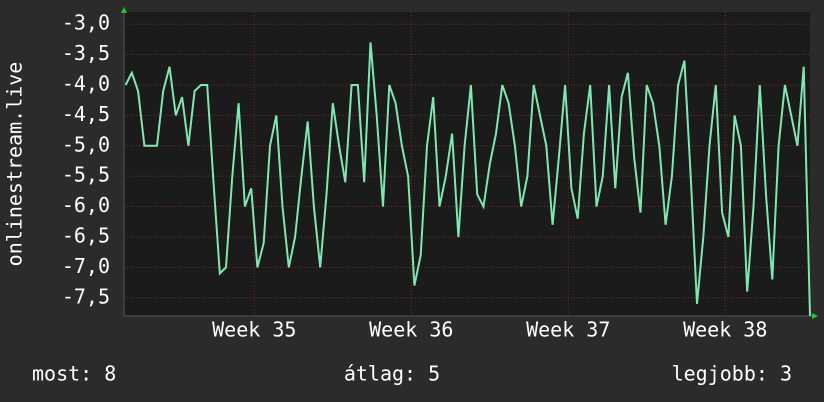 This screenshot has height=402, width=824. I want to click on footer-average: átlag: 5, so click(392, 374).